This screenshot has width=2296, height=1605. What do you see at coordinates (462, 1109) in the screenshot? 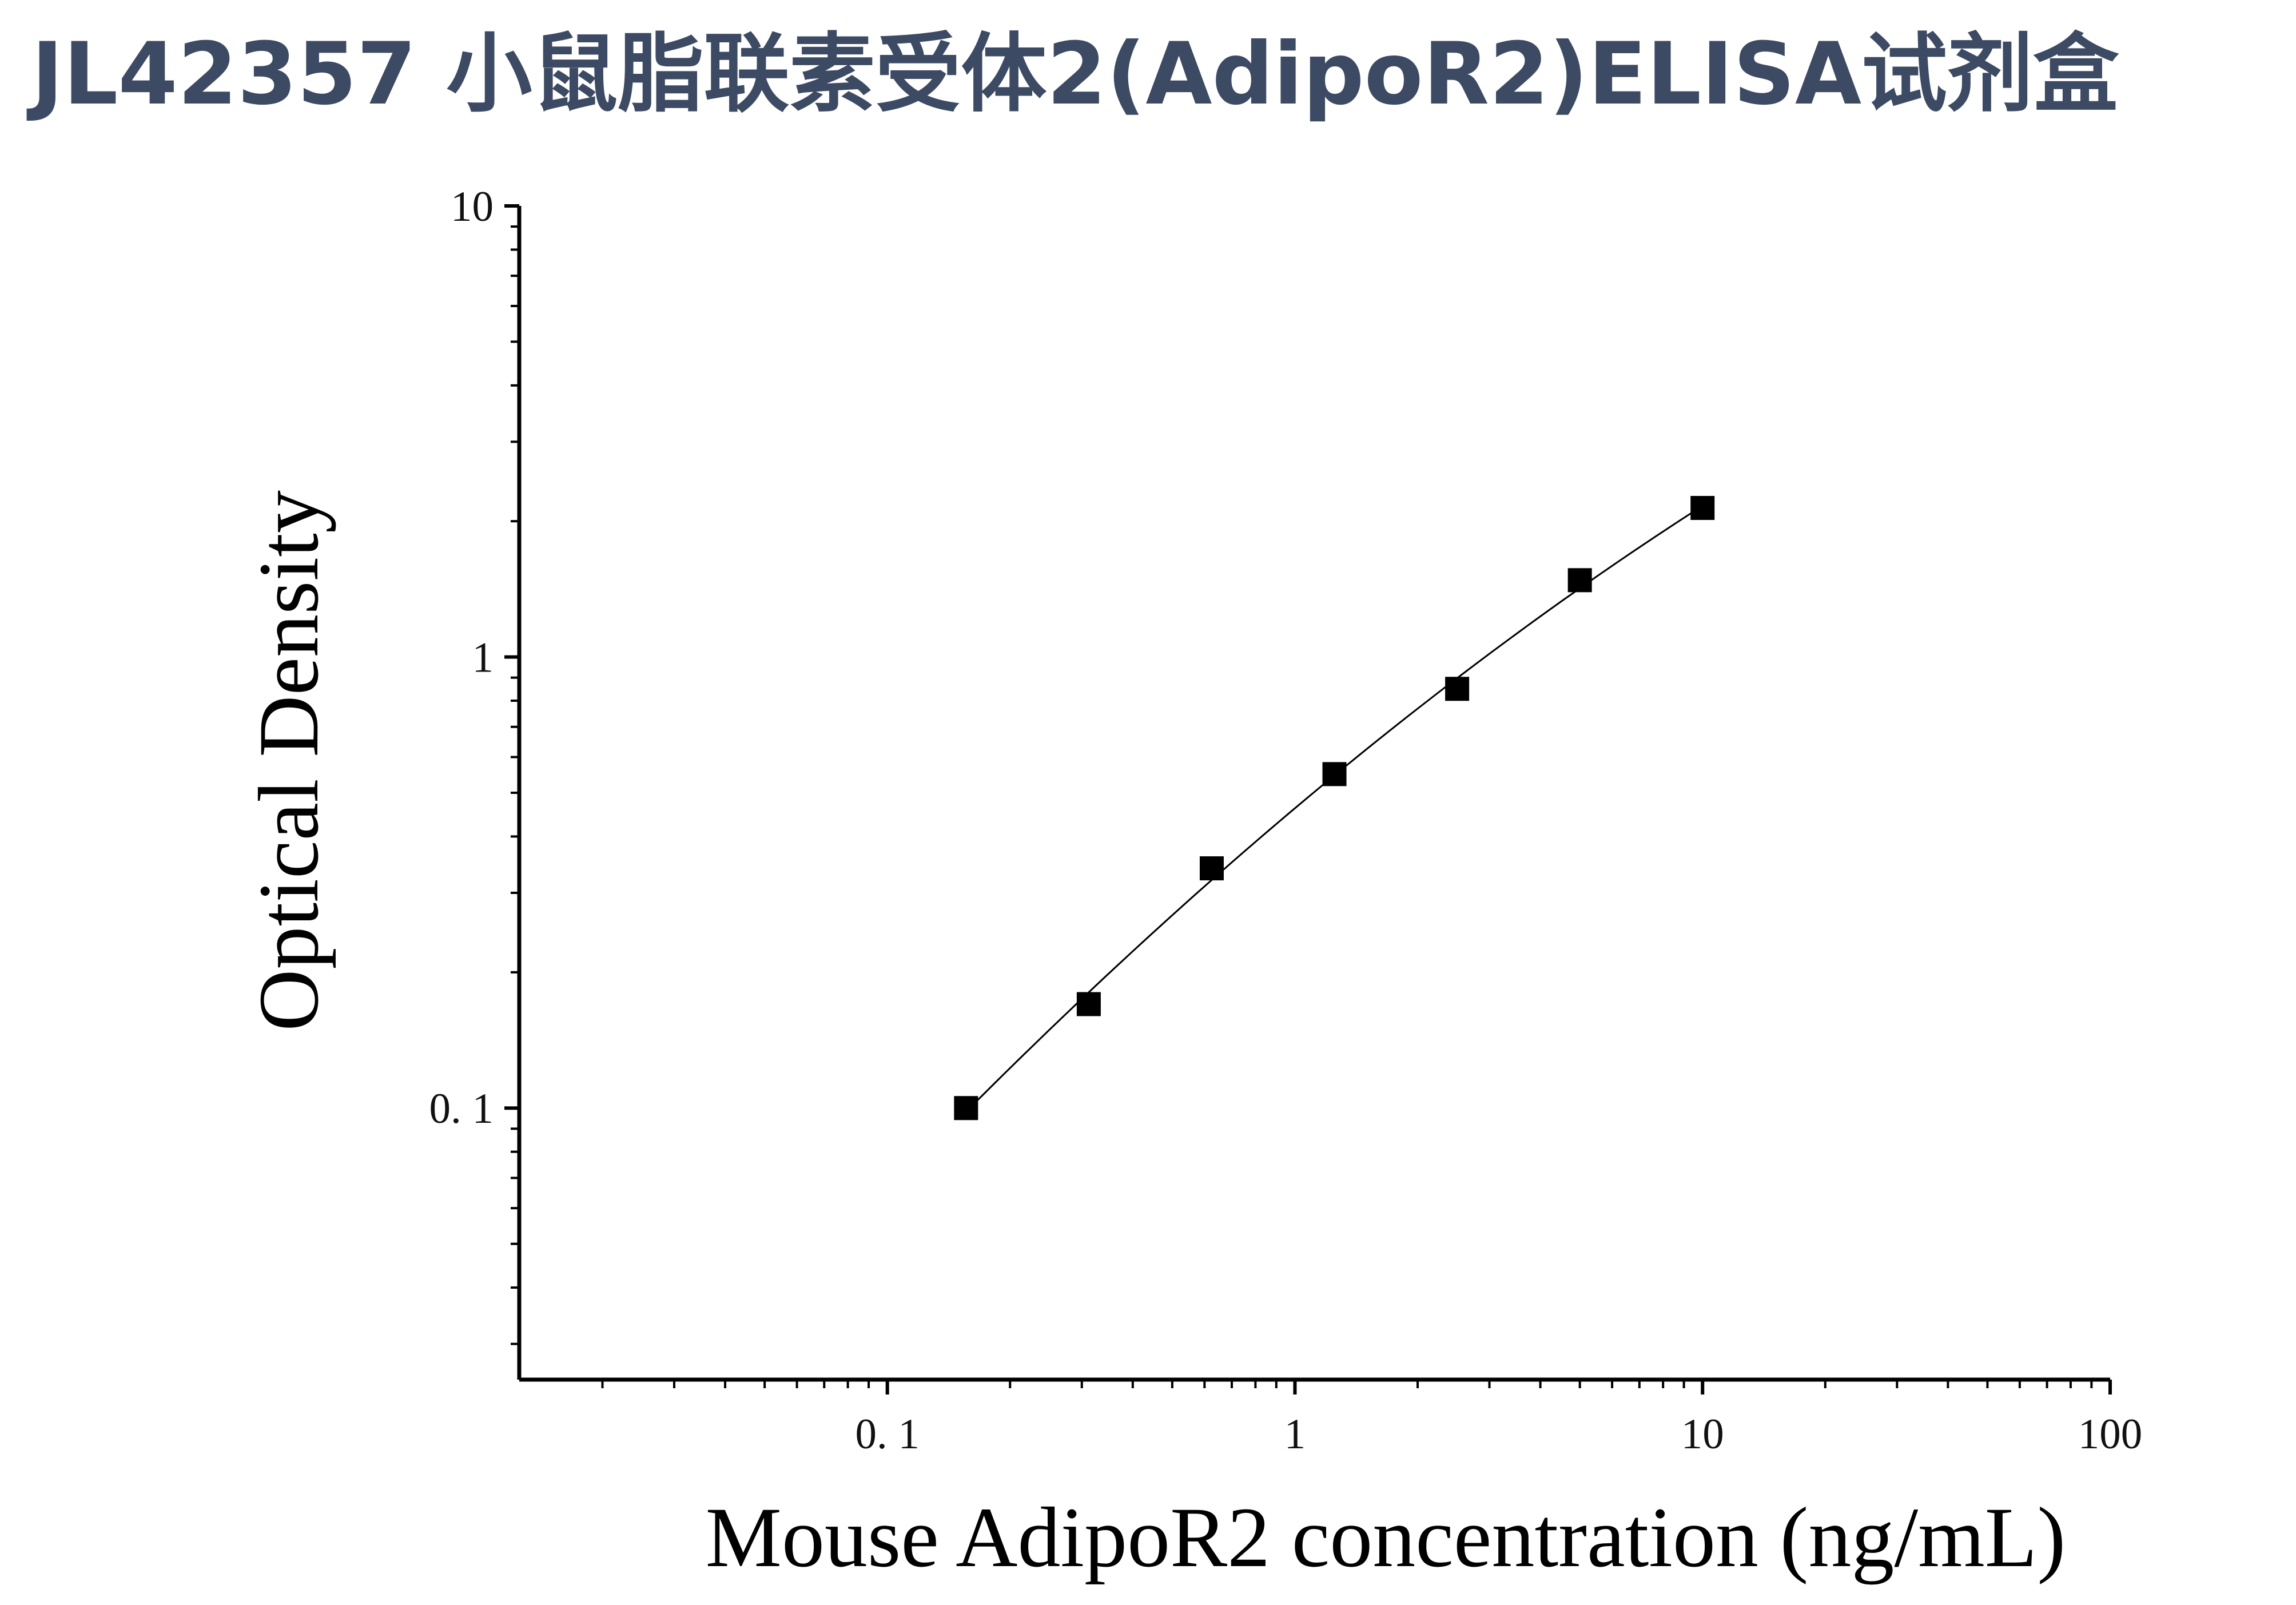
I see `y-tick-label: 0. 1` at bounding box center [462, 1109].